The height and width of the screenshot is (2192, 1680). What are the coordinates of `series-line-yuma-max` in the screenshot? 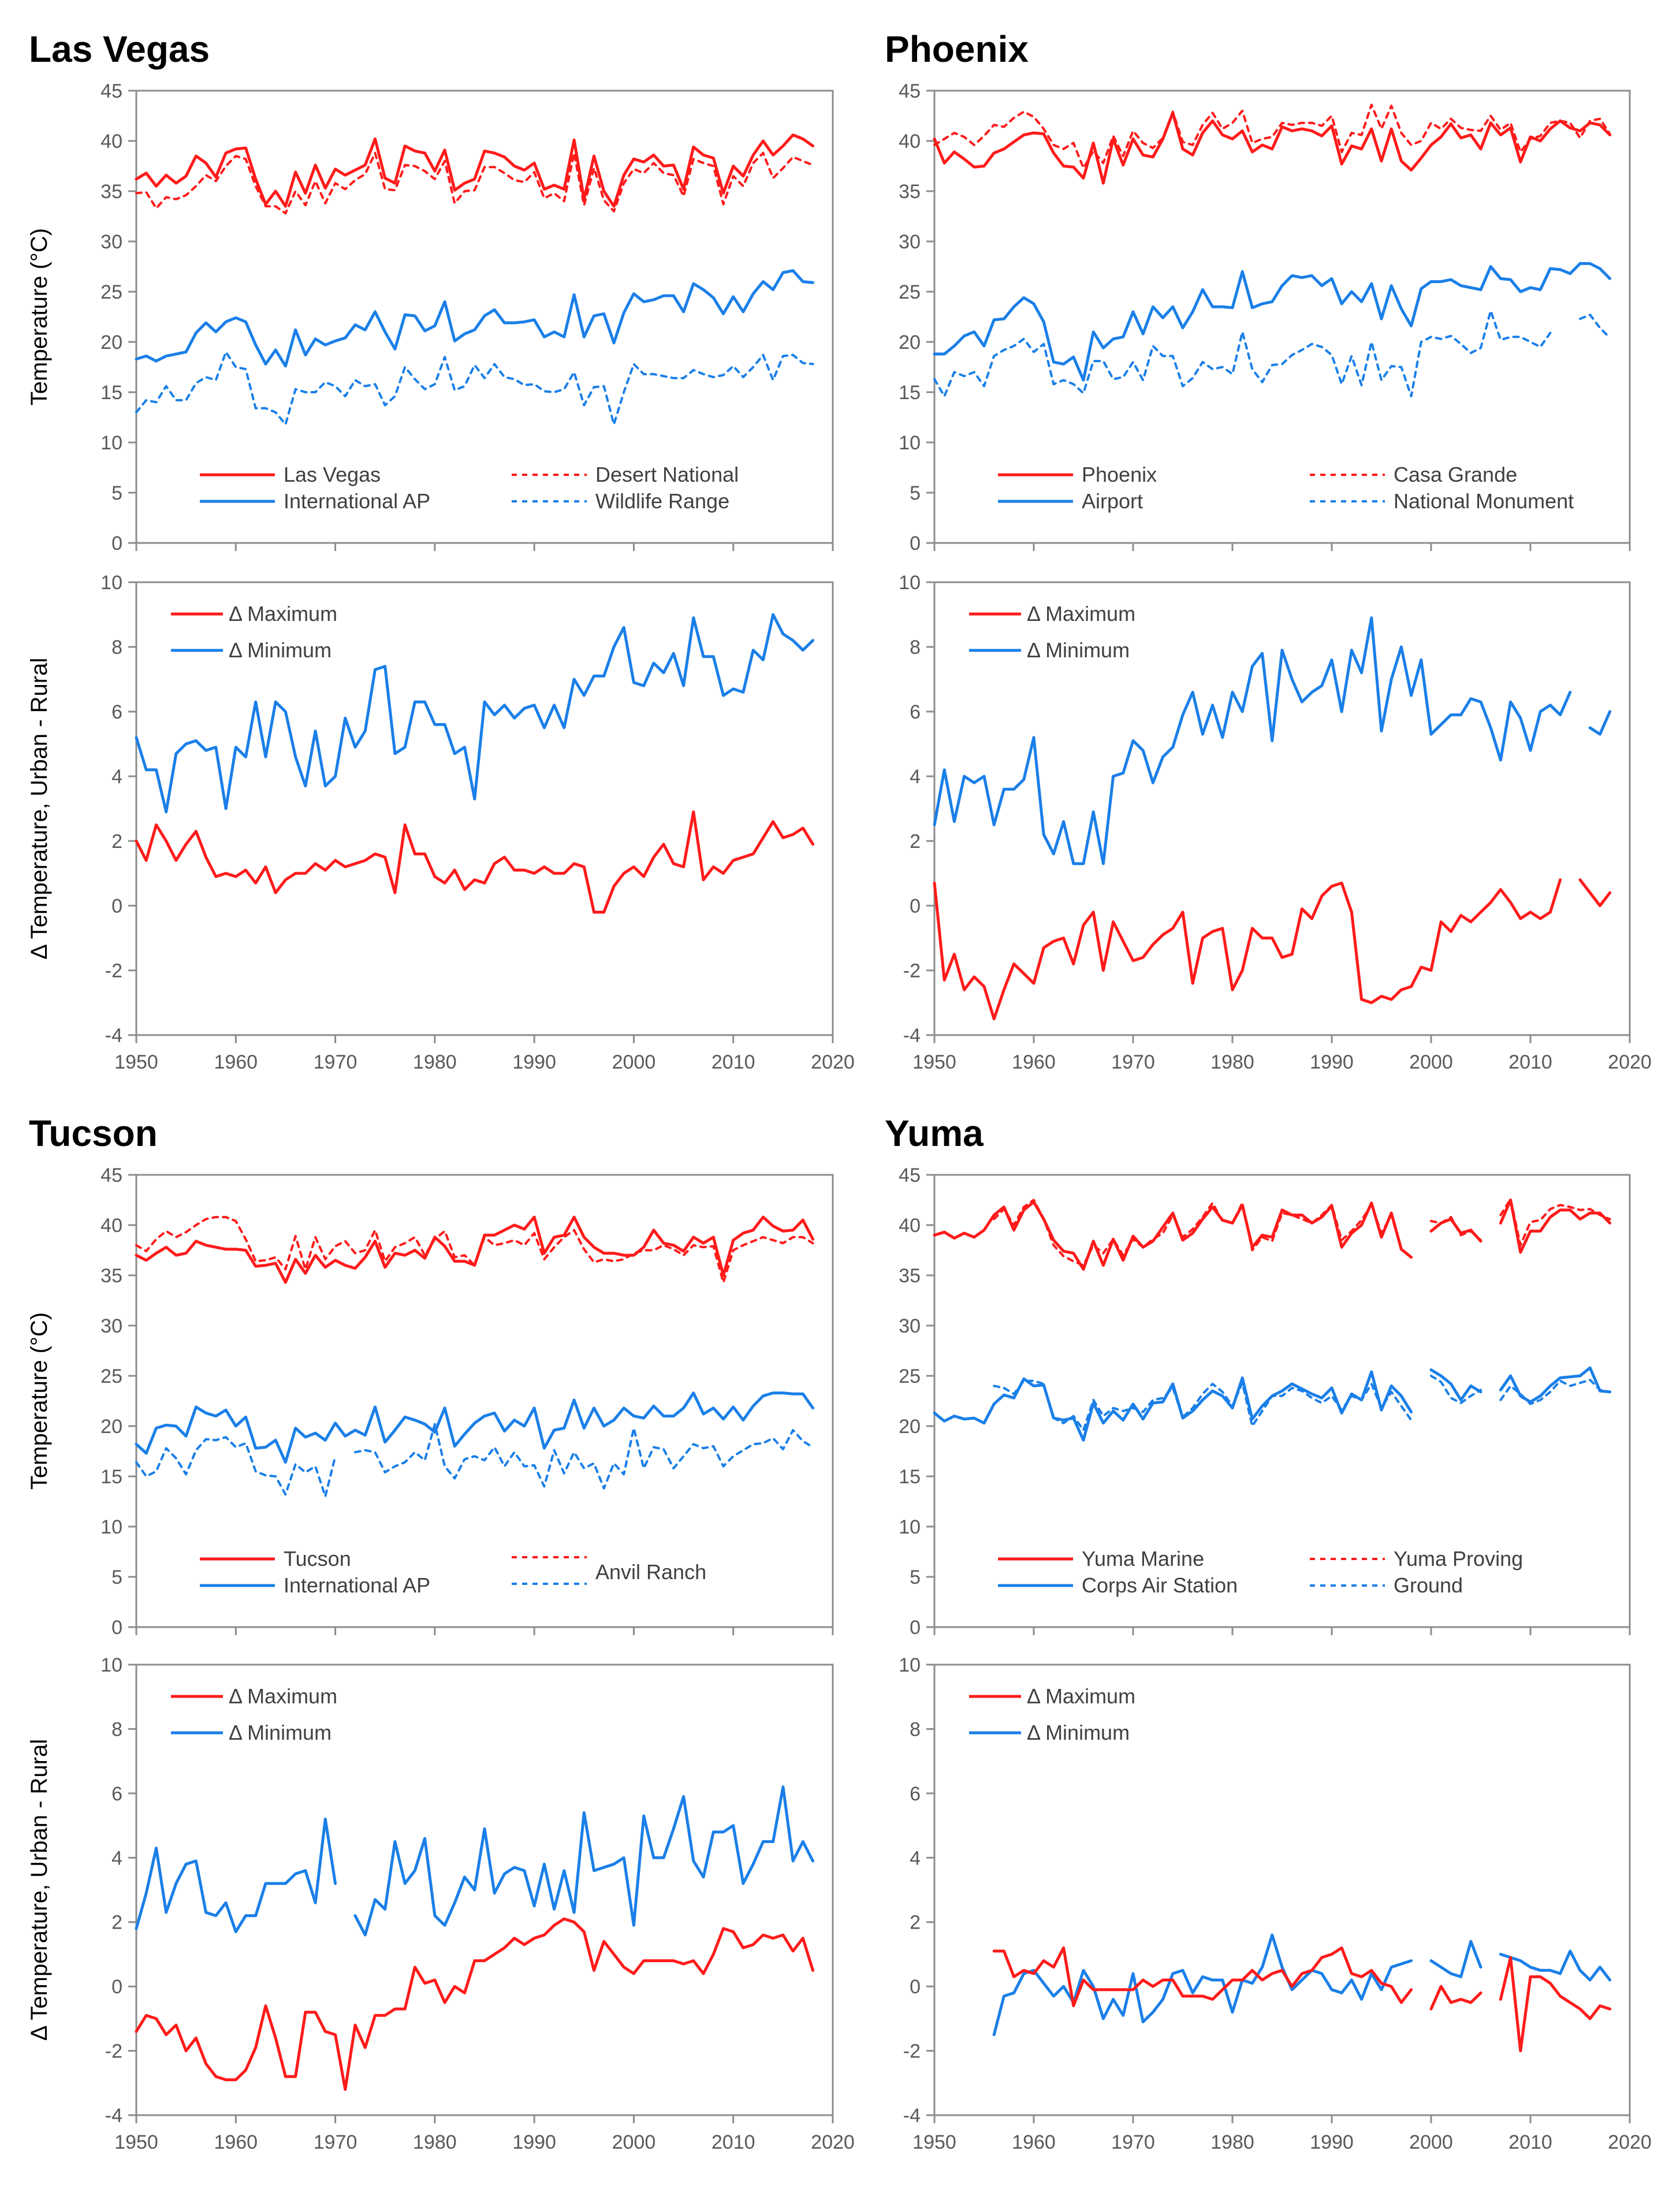 It's located at (1556, 1226).